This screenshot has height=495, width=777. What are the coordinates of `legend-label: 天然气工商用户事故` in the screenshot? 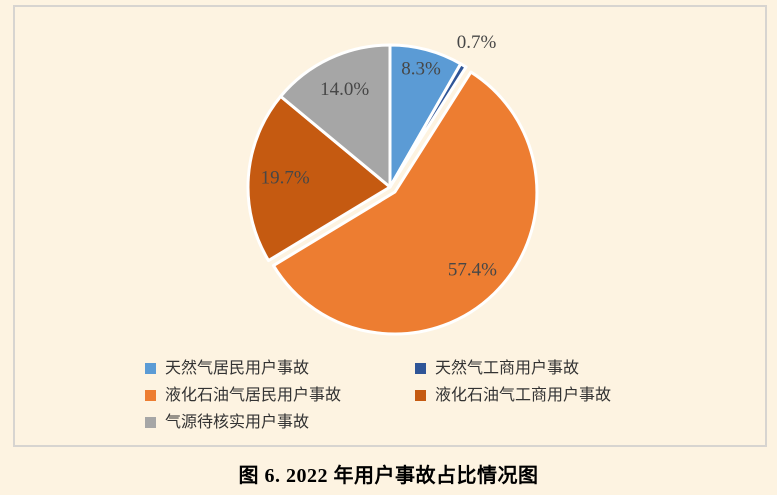 It's located at (507, 368).